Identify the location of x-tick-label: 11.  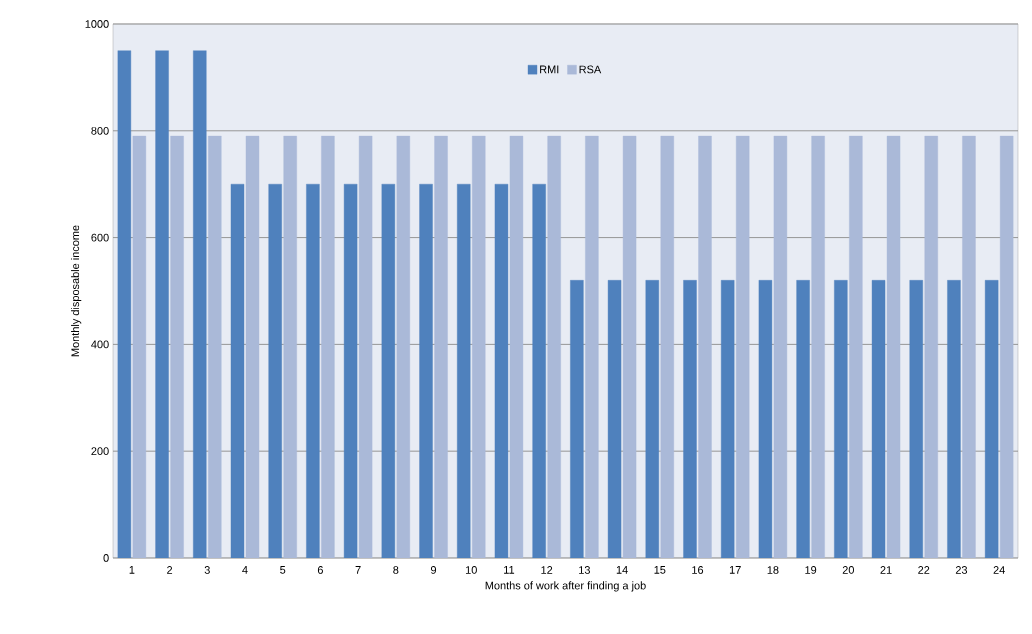
(509, 570).